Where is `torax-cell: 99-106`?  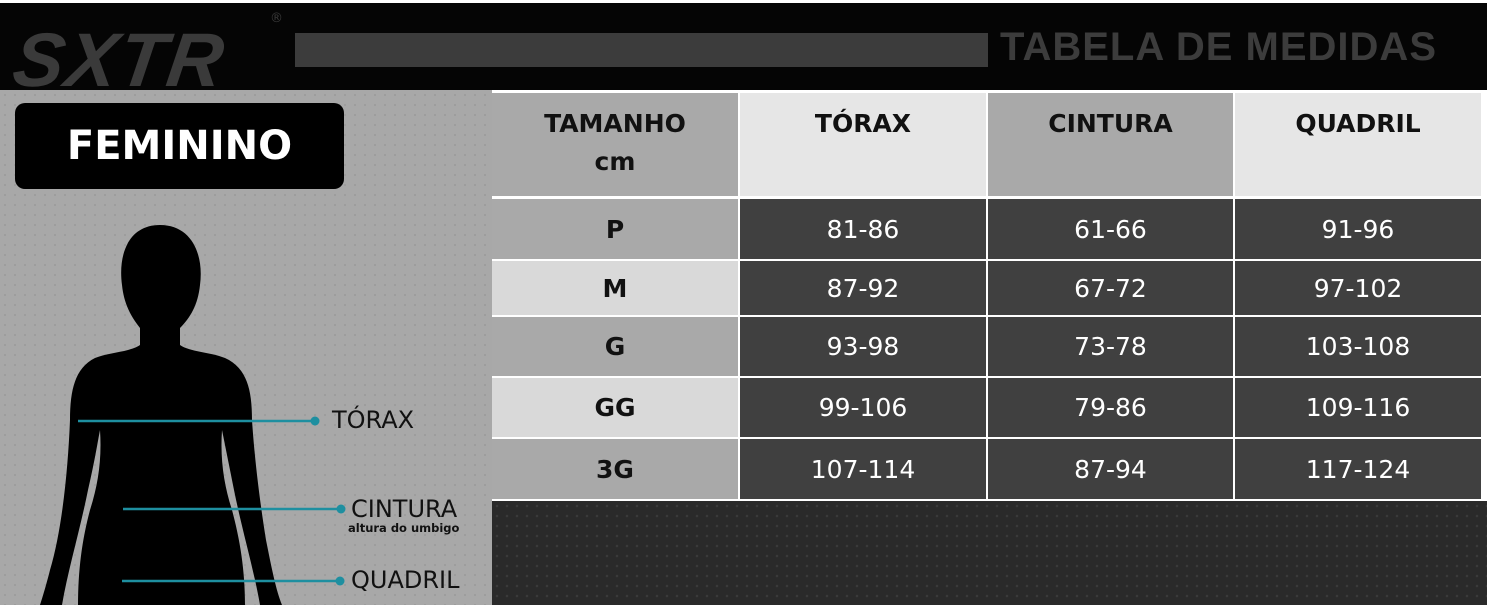 torax-cell: 99-106 is located at coordinates (863, 407).